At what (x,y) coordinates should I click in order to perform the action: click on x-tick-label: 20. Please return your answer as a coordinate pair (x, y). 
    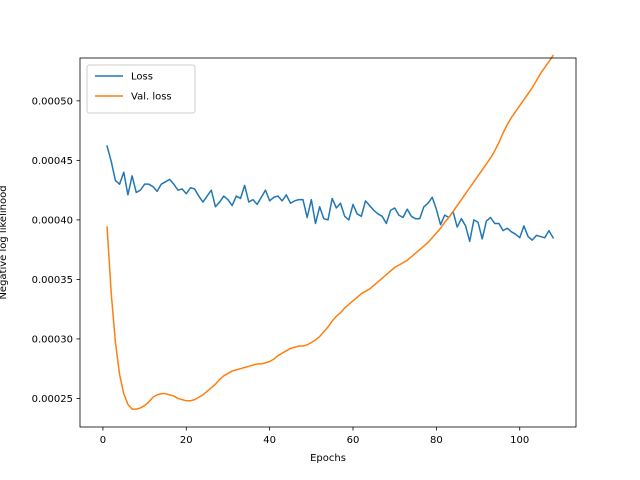
    Looking at the image, I should click on (186, 440).